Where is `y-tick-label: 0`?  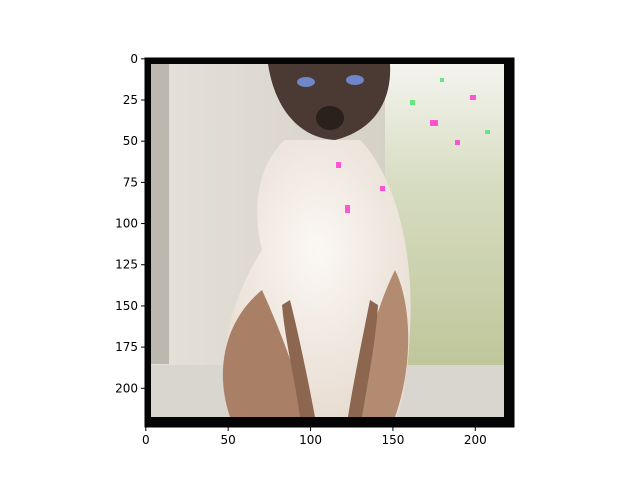 y-tick-label: 0 is located at coordinates (134, 59).